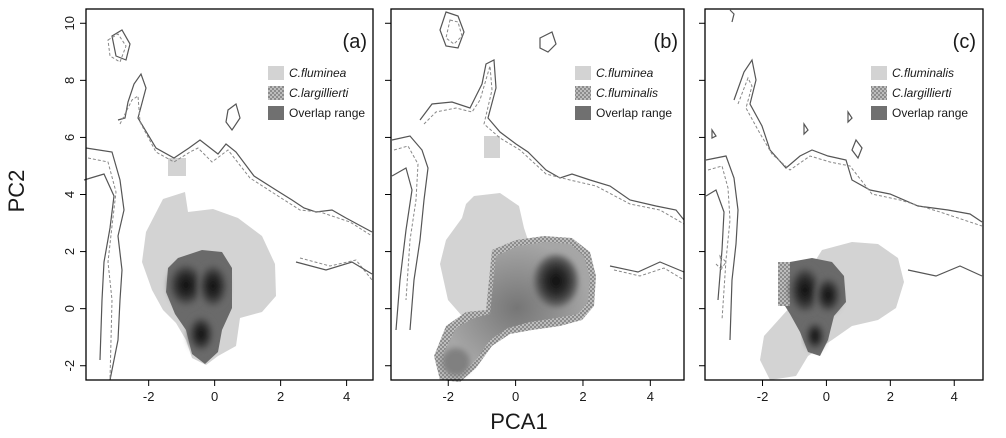 This screenshot has height=438, width=1006. Describe the element at coordinates (69, 137) in the screenshot. I see `panel-a-y-tick-label: 6` at that location.